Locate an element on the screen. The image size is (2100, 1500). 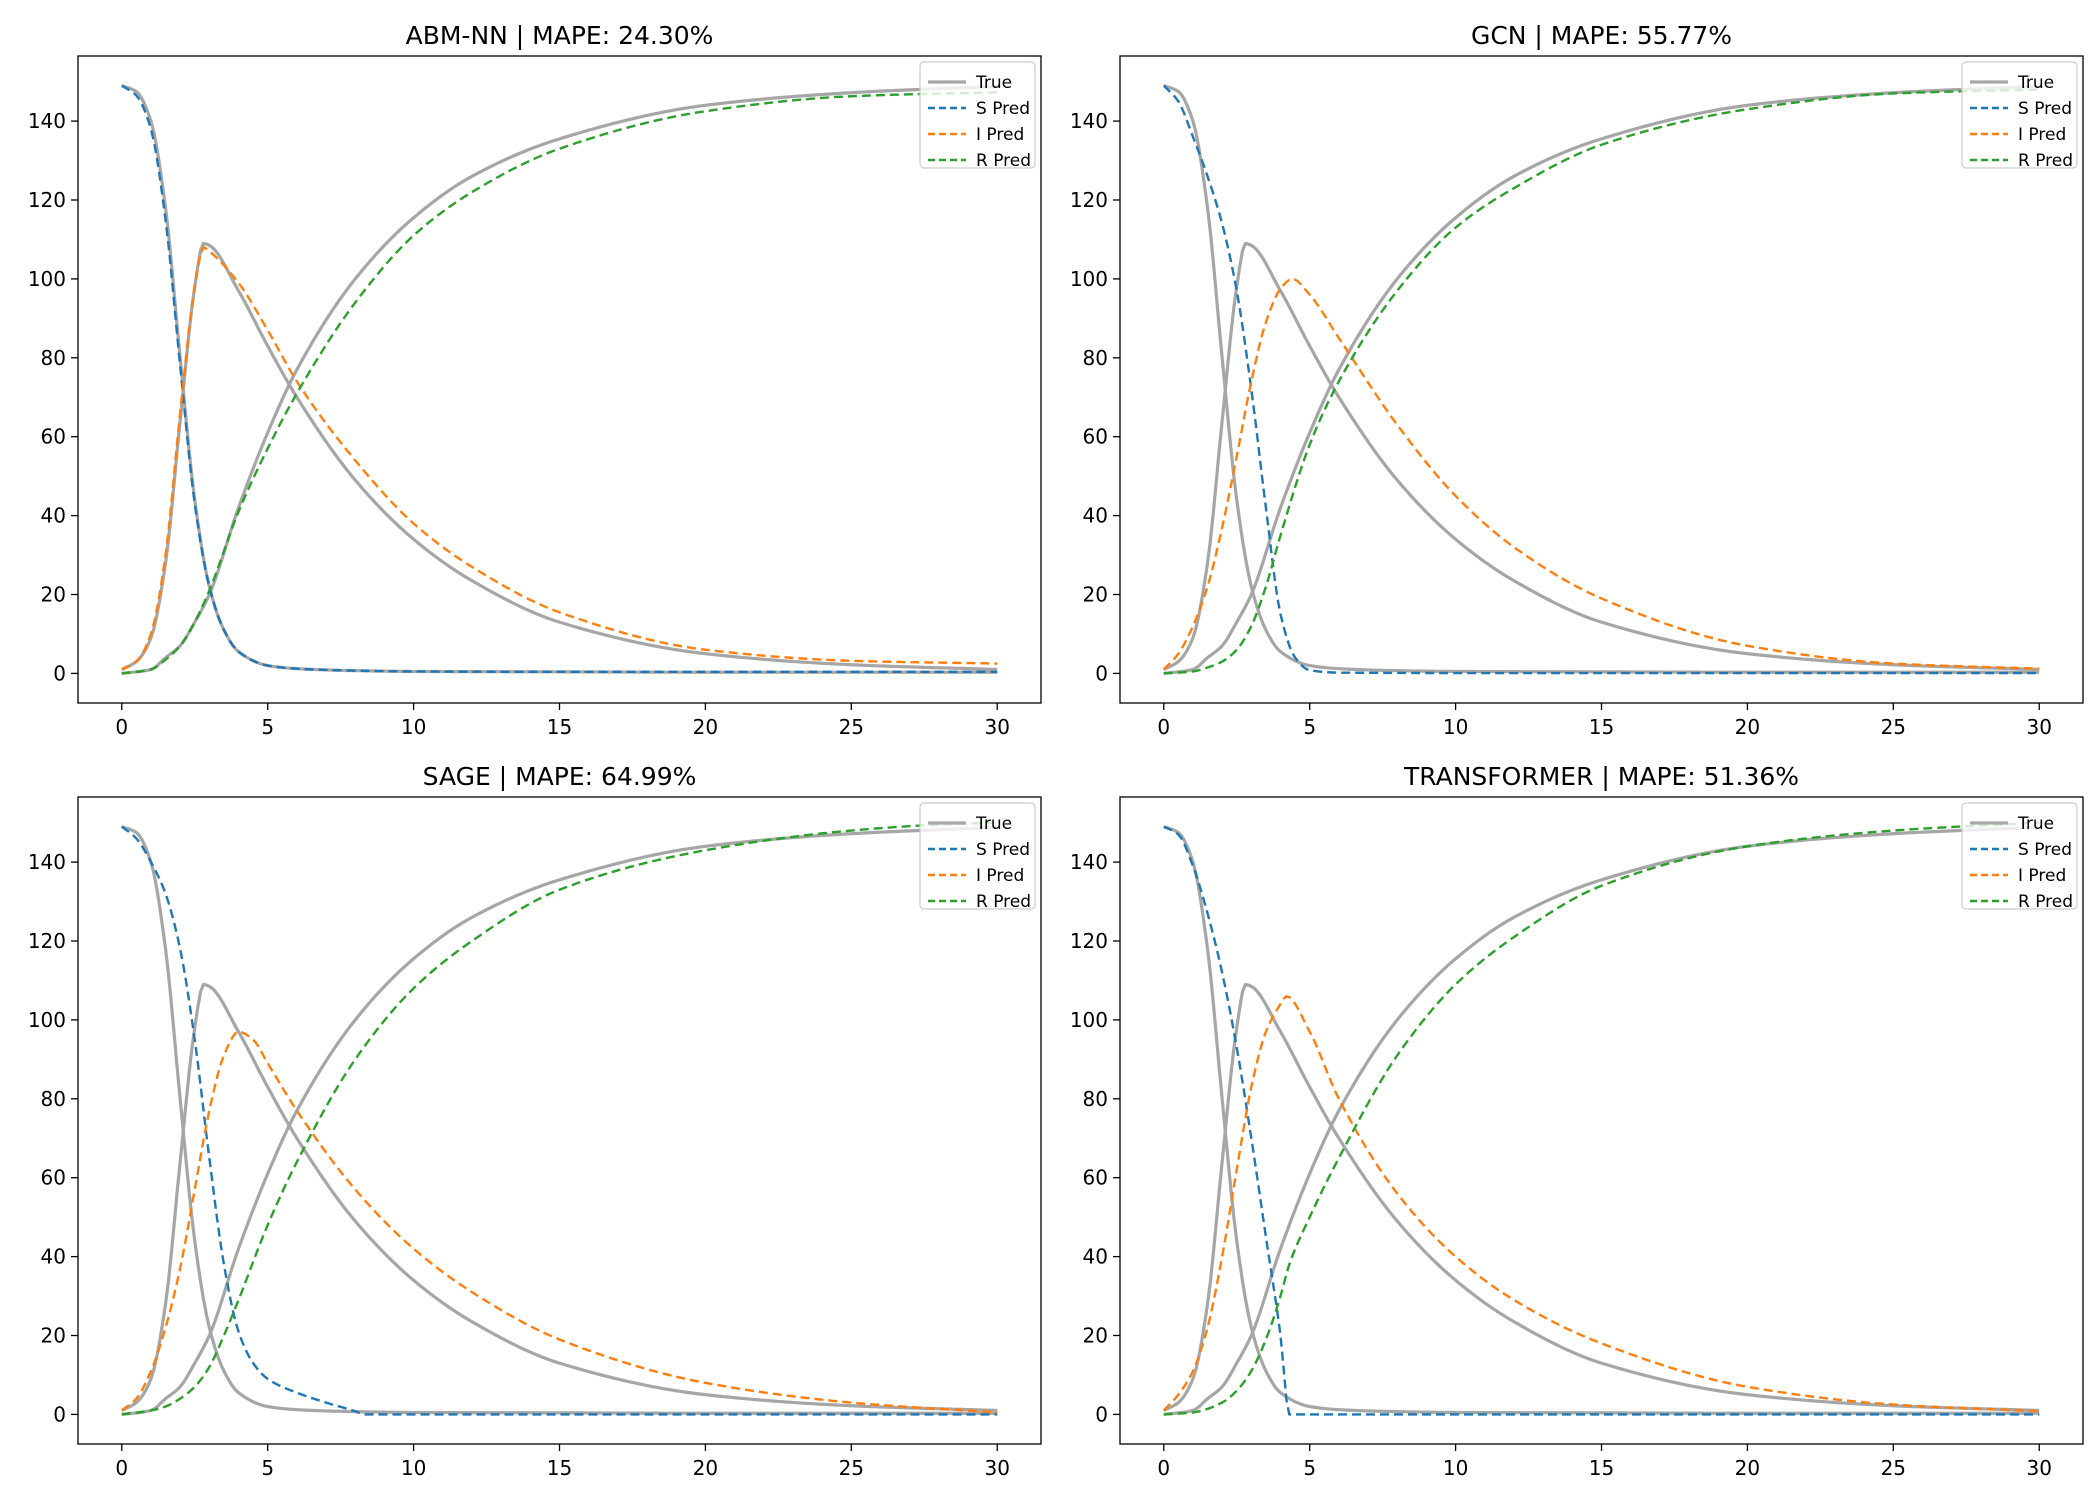
chart-title: TRANSFORMER | MAPE: 51.36% is located at coordinates (1601, 776).